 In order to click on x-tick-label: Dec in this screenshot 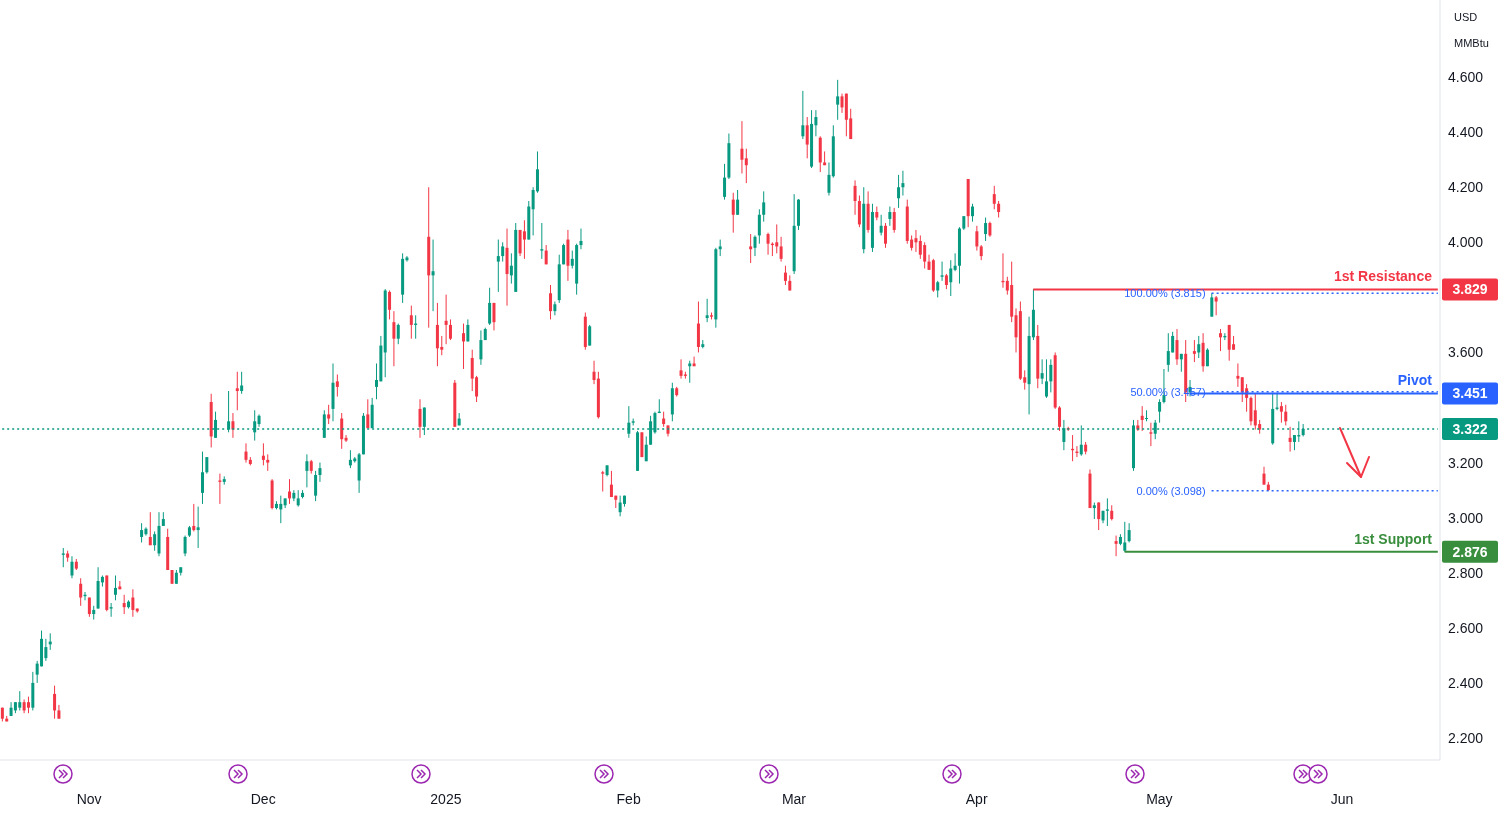, I will do `click(263, 798)`.